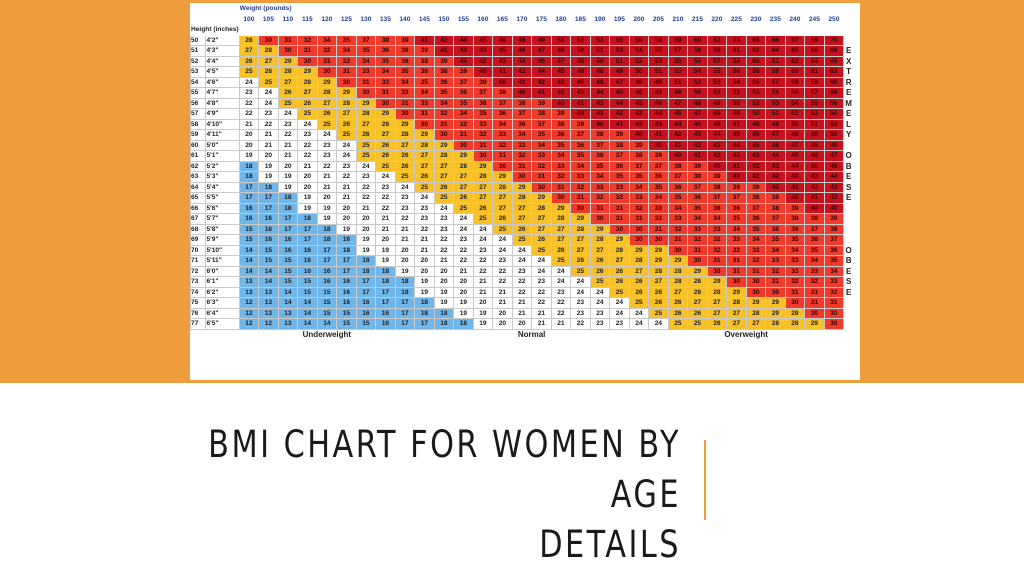  I want to click on bmi-cell: 39, so click(775, 198).